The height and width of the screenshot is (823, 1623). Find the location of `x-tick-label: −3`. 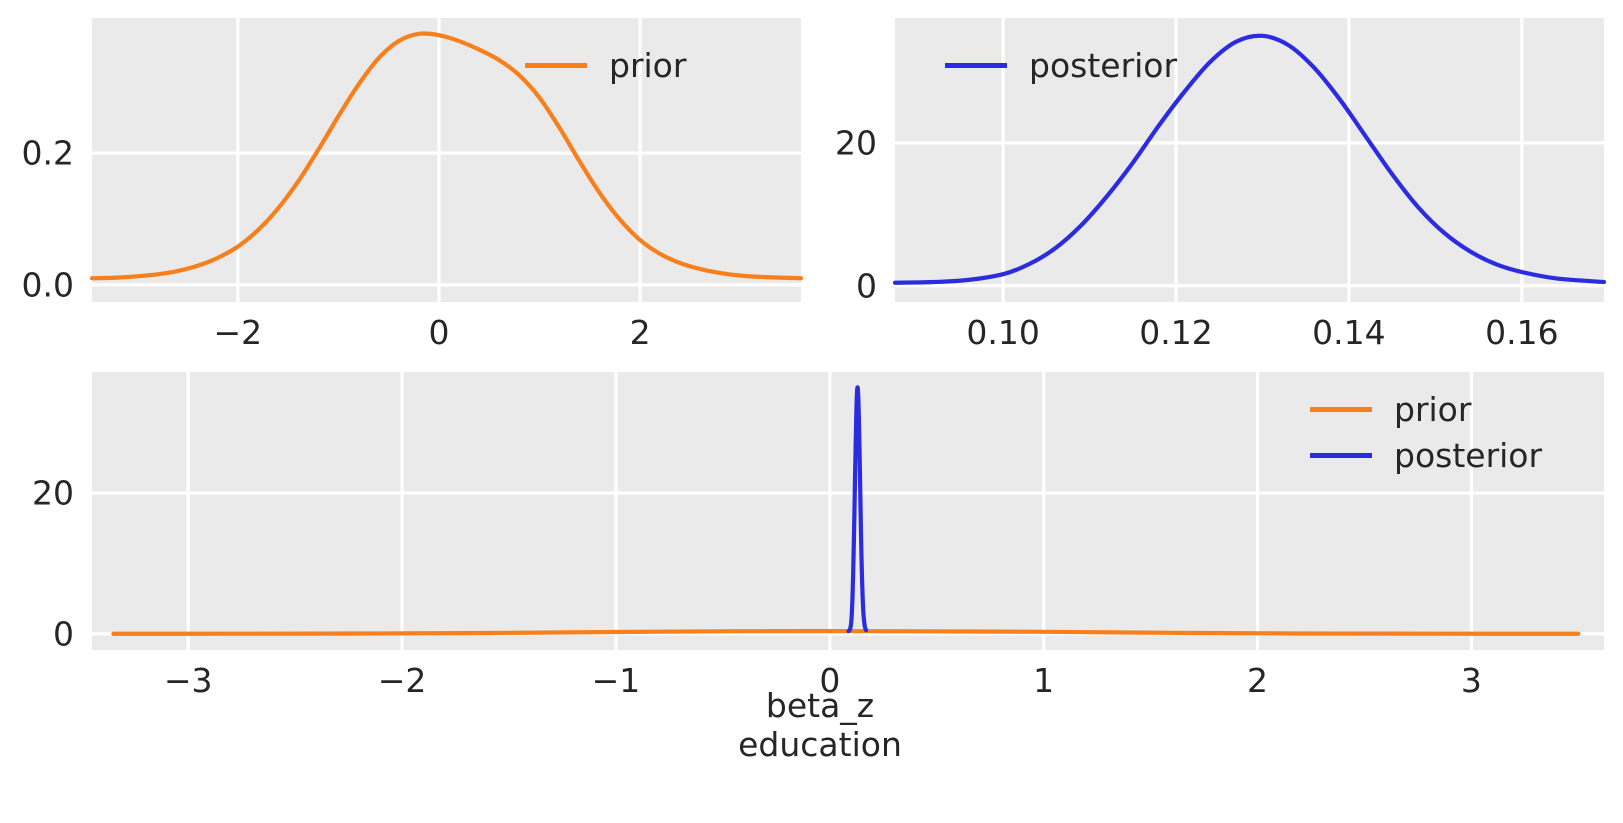

x-tick-label: −3 is located at coordinates (188, 680).